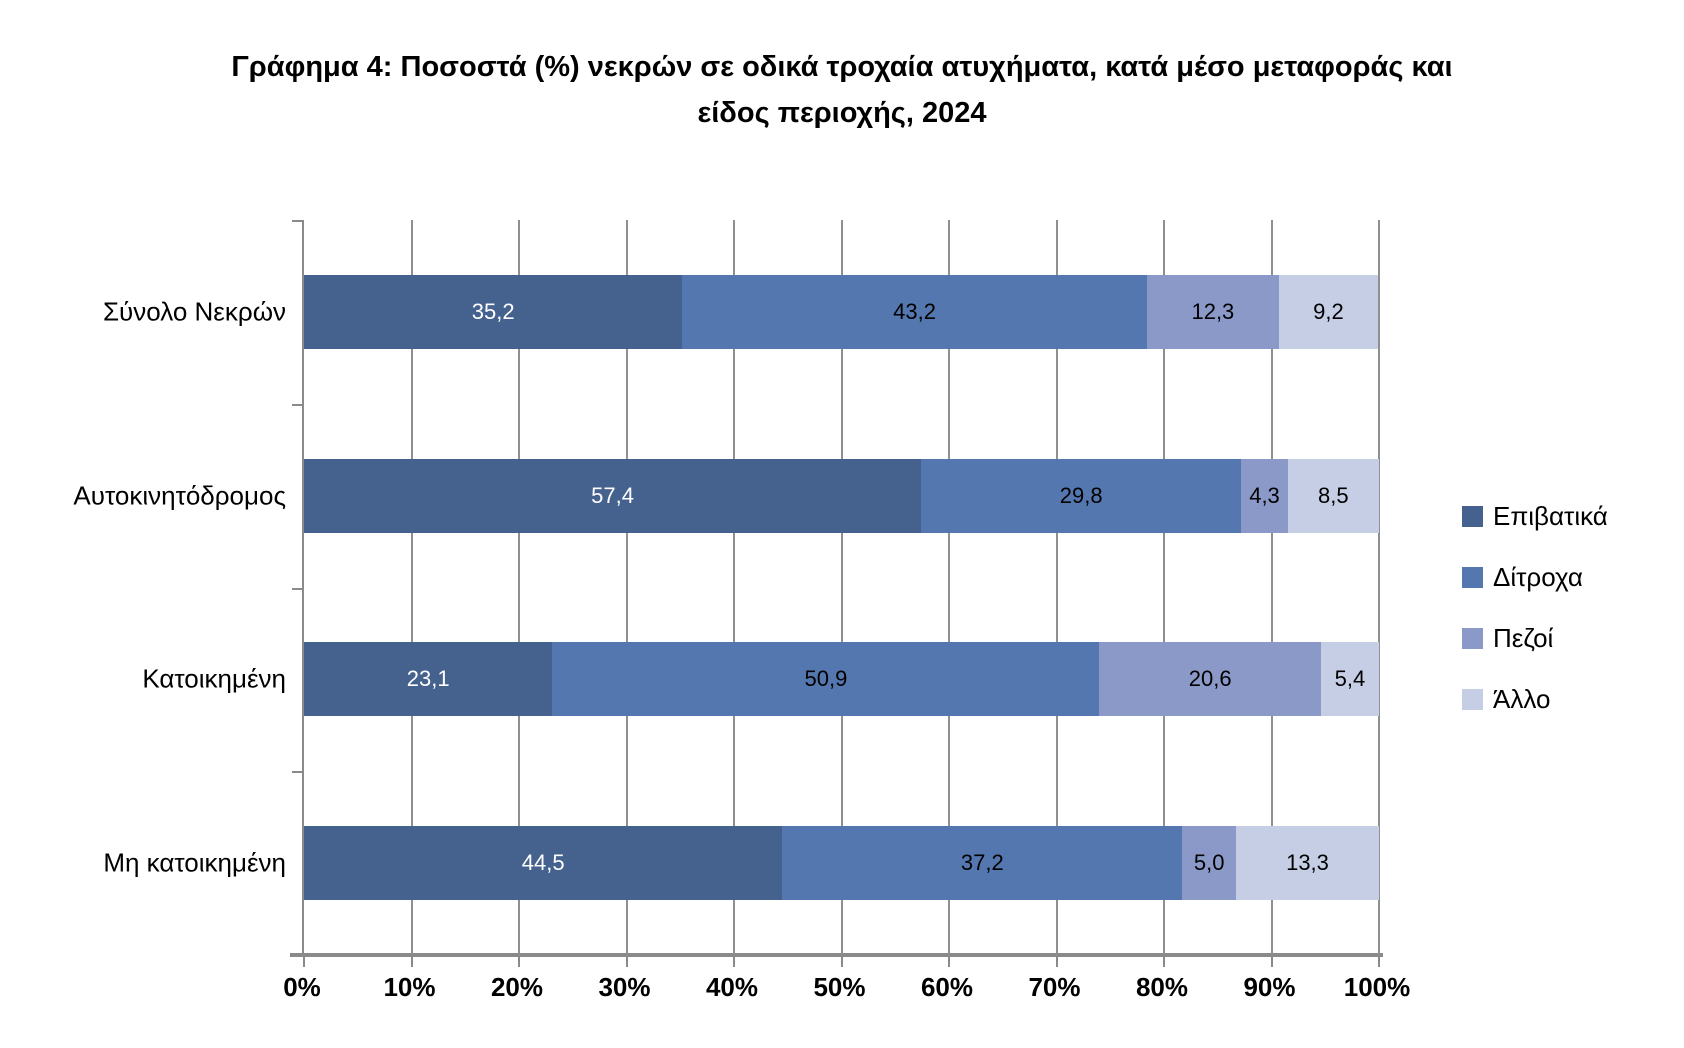  I want to click on bar-segment: 57,4, so click(613, 495).